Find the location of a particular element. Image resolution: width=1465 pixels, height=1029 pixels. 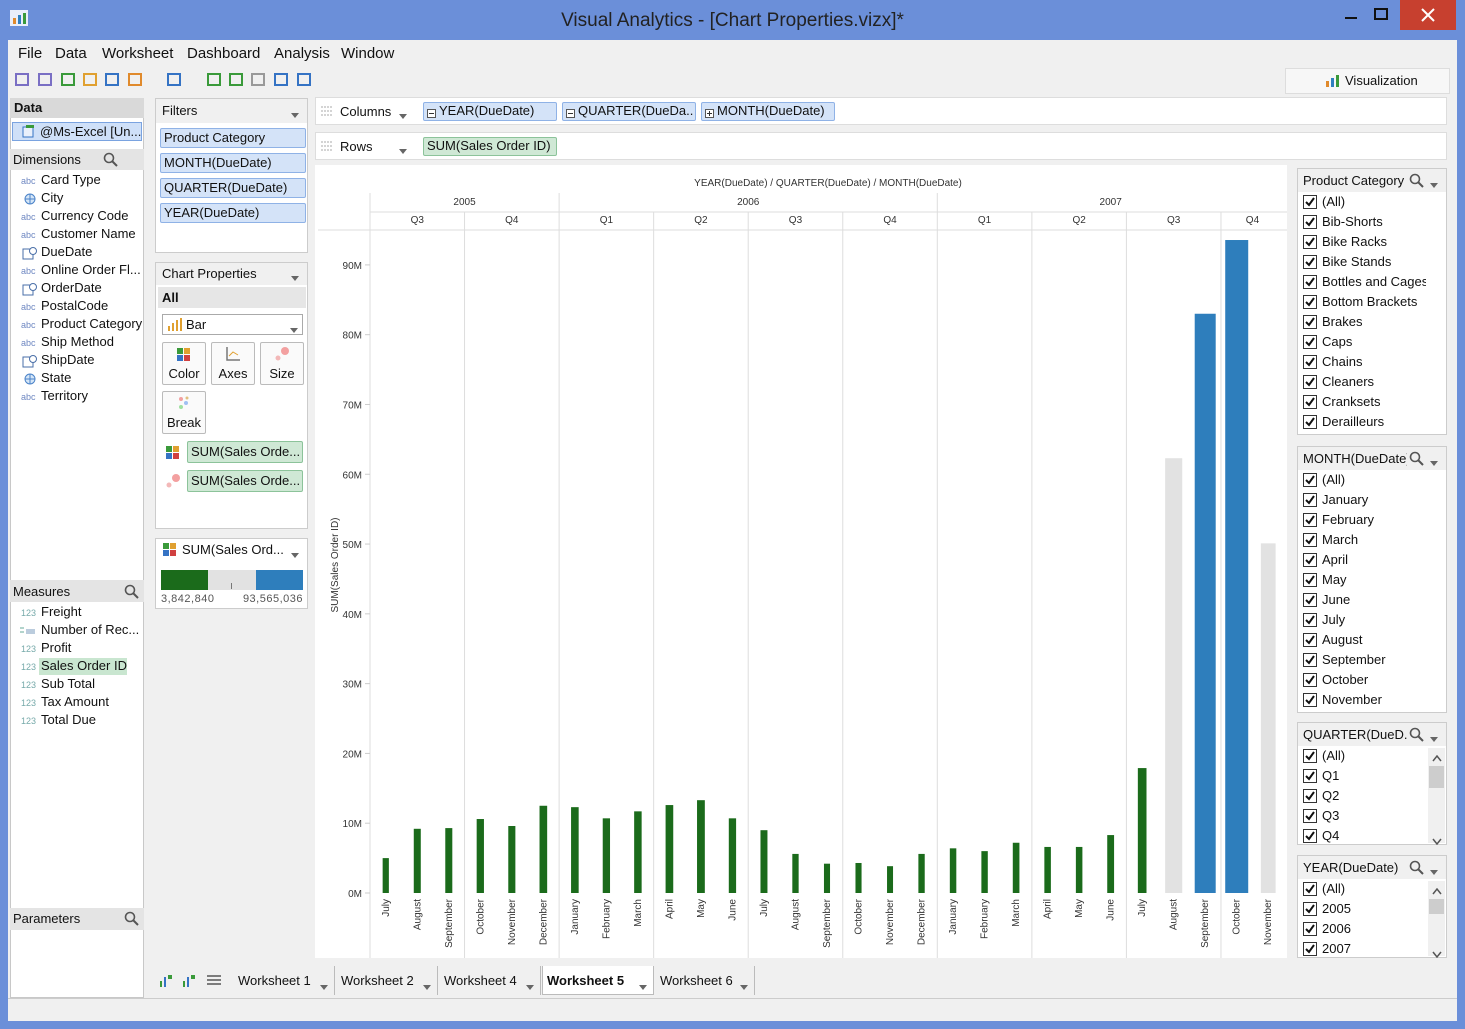

dimension-field: Currency Code is located at coordinates (85, 215).